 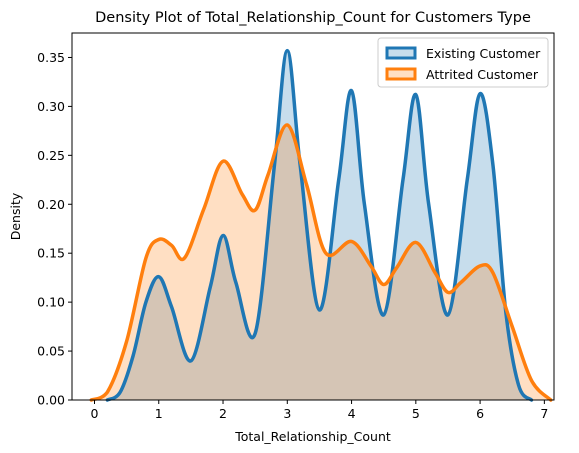 I want to click on x-axis-title: Total_Relationship_Count, so click(x=312, y=436).